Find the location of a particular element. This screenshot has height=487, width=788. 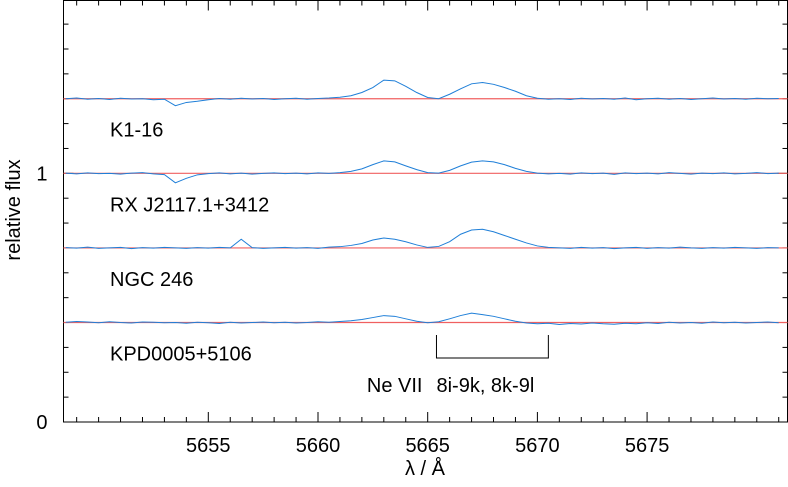

x-tick-label: 5660 is located at coordinates (318, 446).